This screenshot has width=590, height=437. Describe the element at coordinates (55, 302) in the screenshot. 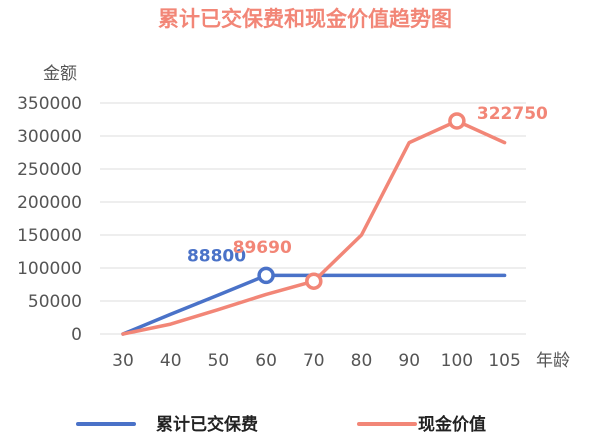

I see `y-tick-label: 50000` at that location.